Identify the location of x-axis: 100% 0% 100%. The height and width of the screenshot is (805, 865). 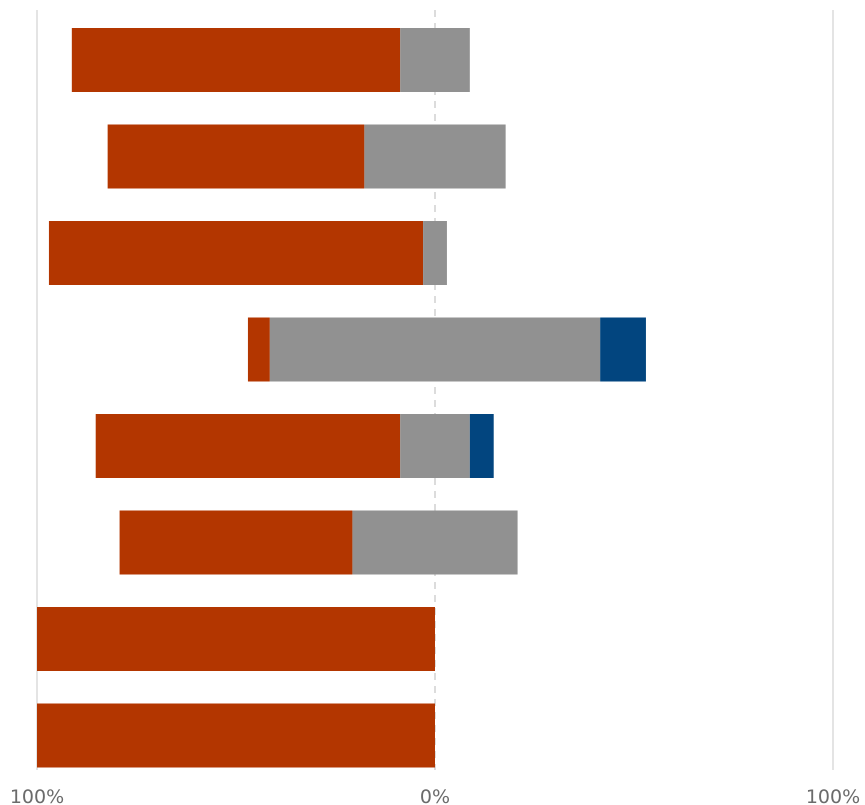
(435, 795).